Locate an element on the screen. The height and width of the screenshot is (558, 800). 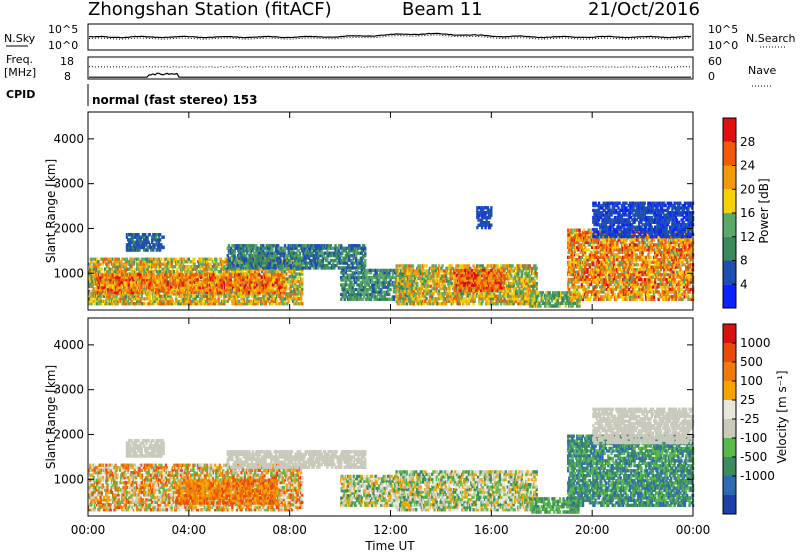
freq-line is located at coordinates (390, 75).